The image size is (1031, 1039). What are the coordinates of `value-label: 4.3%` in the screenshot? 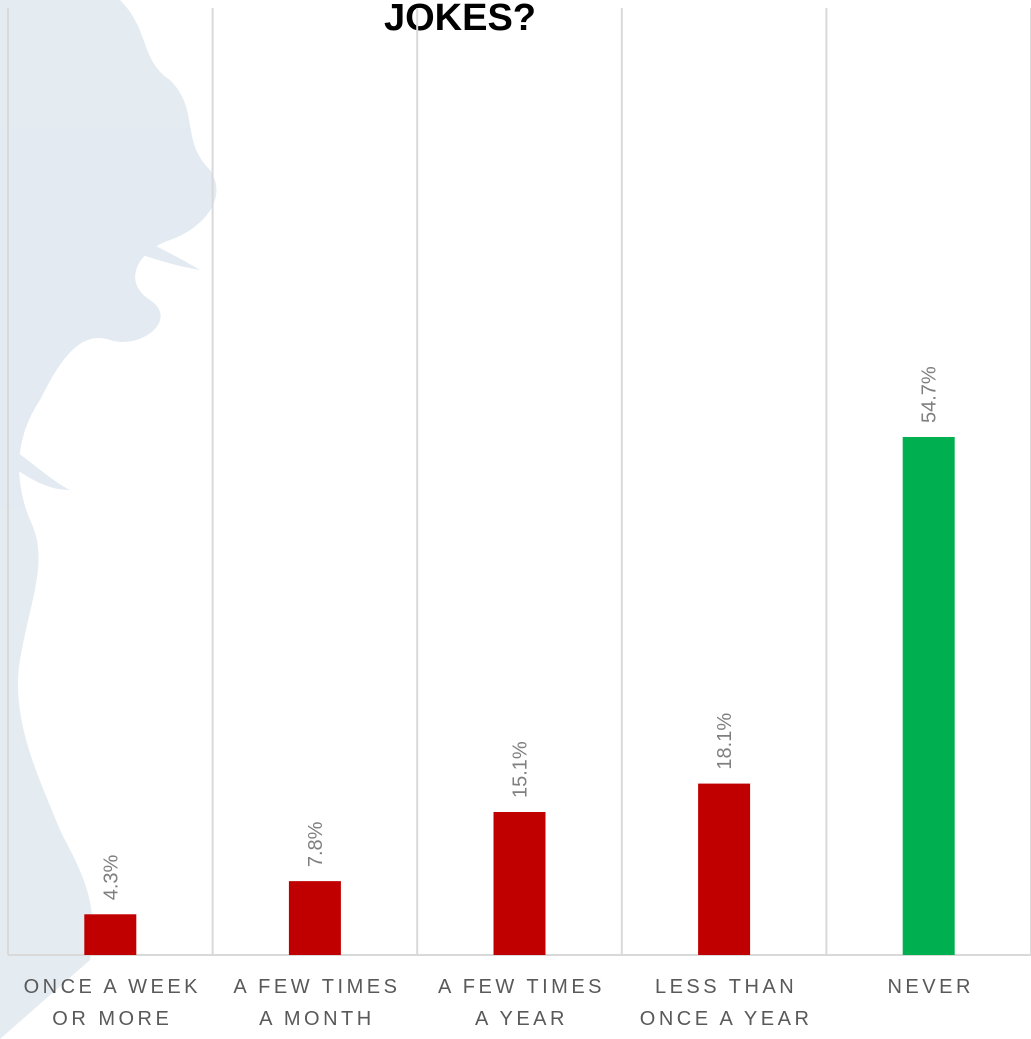 It's located at (111, 877).